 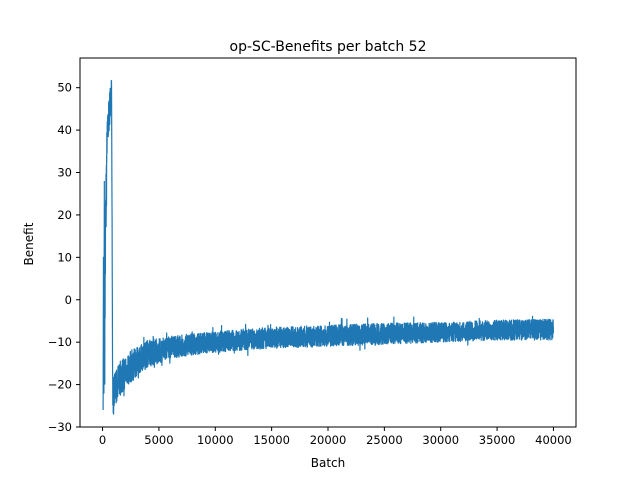 I want to click on y-tick-label: −10, so click(x=60, y=342).